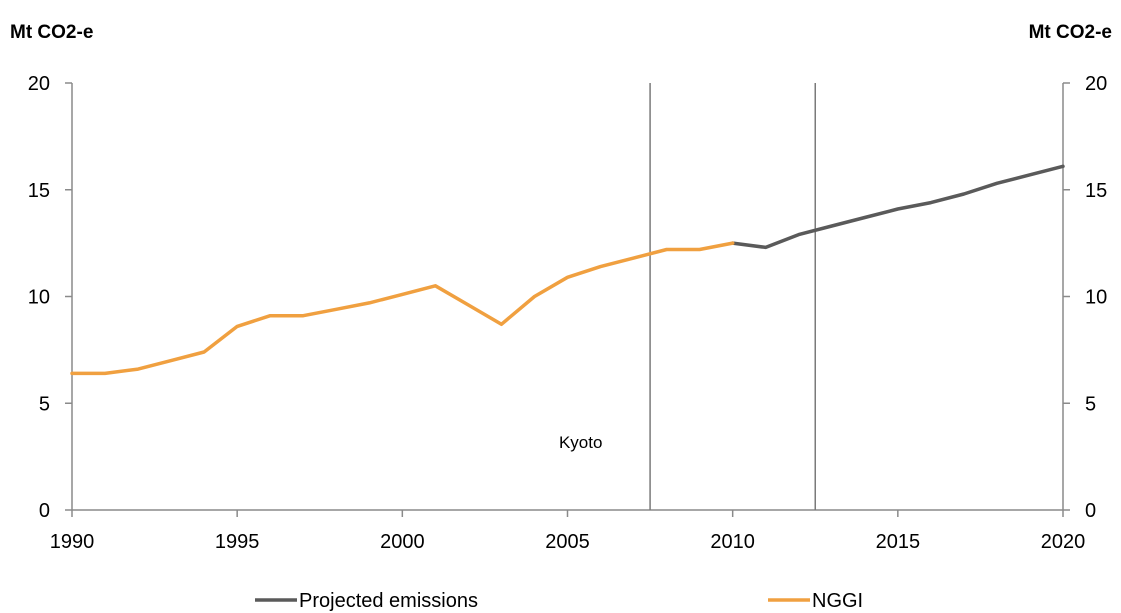 The image size is (1121, 613). Describe the element at coordinates (39, 191) in the screenshot. I see `left-y-tick-label: 15` at that location.